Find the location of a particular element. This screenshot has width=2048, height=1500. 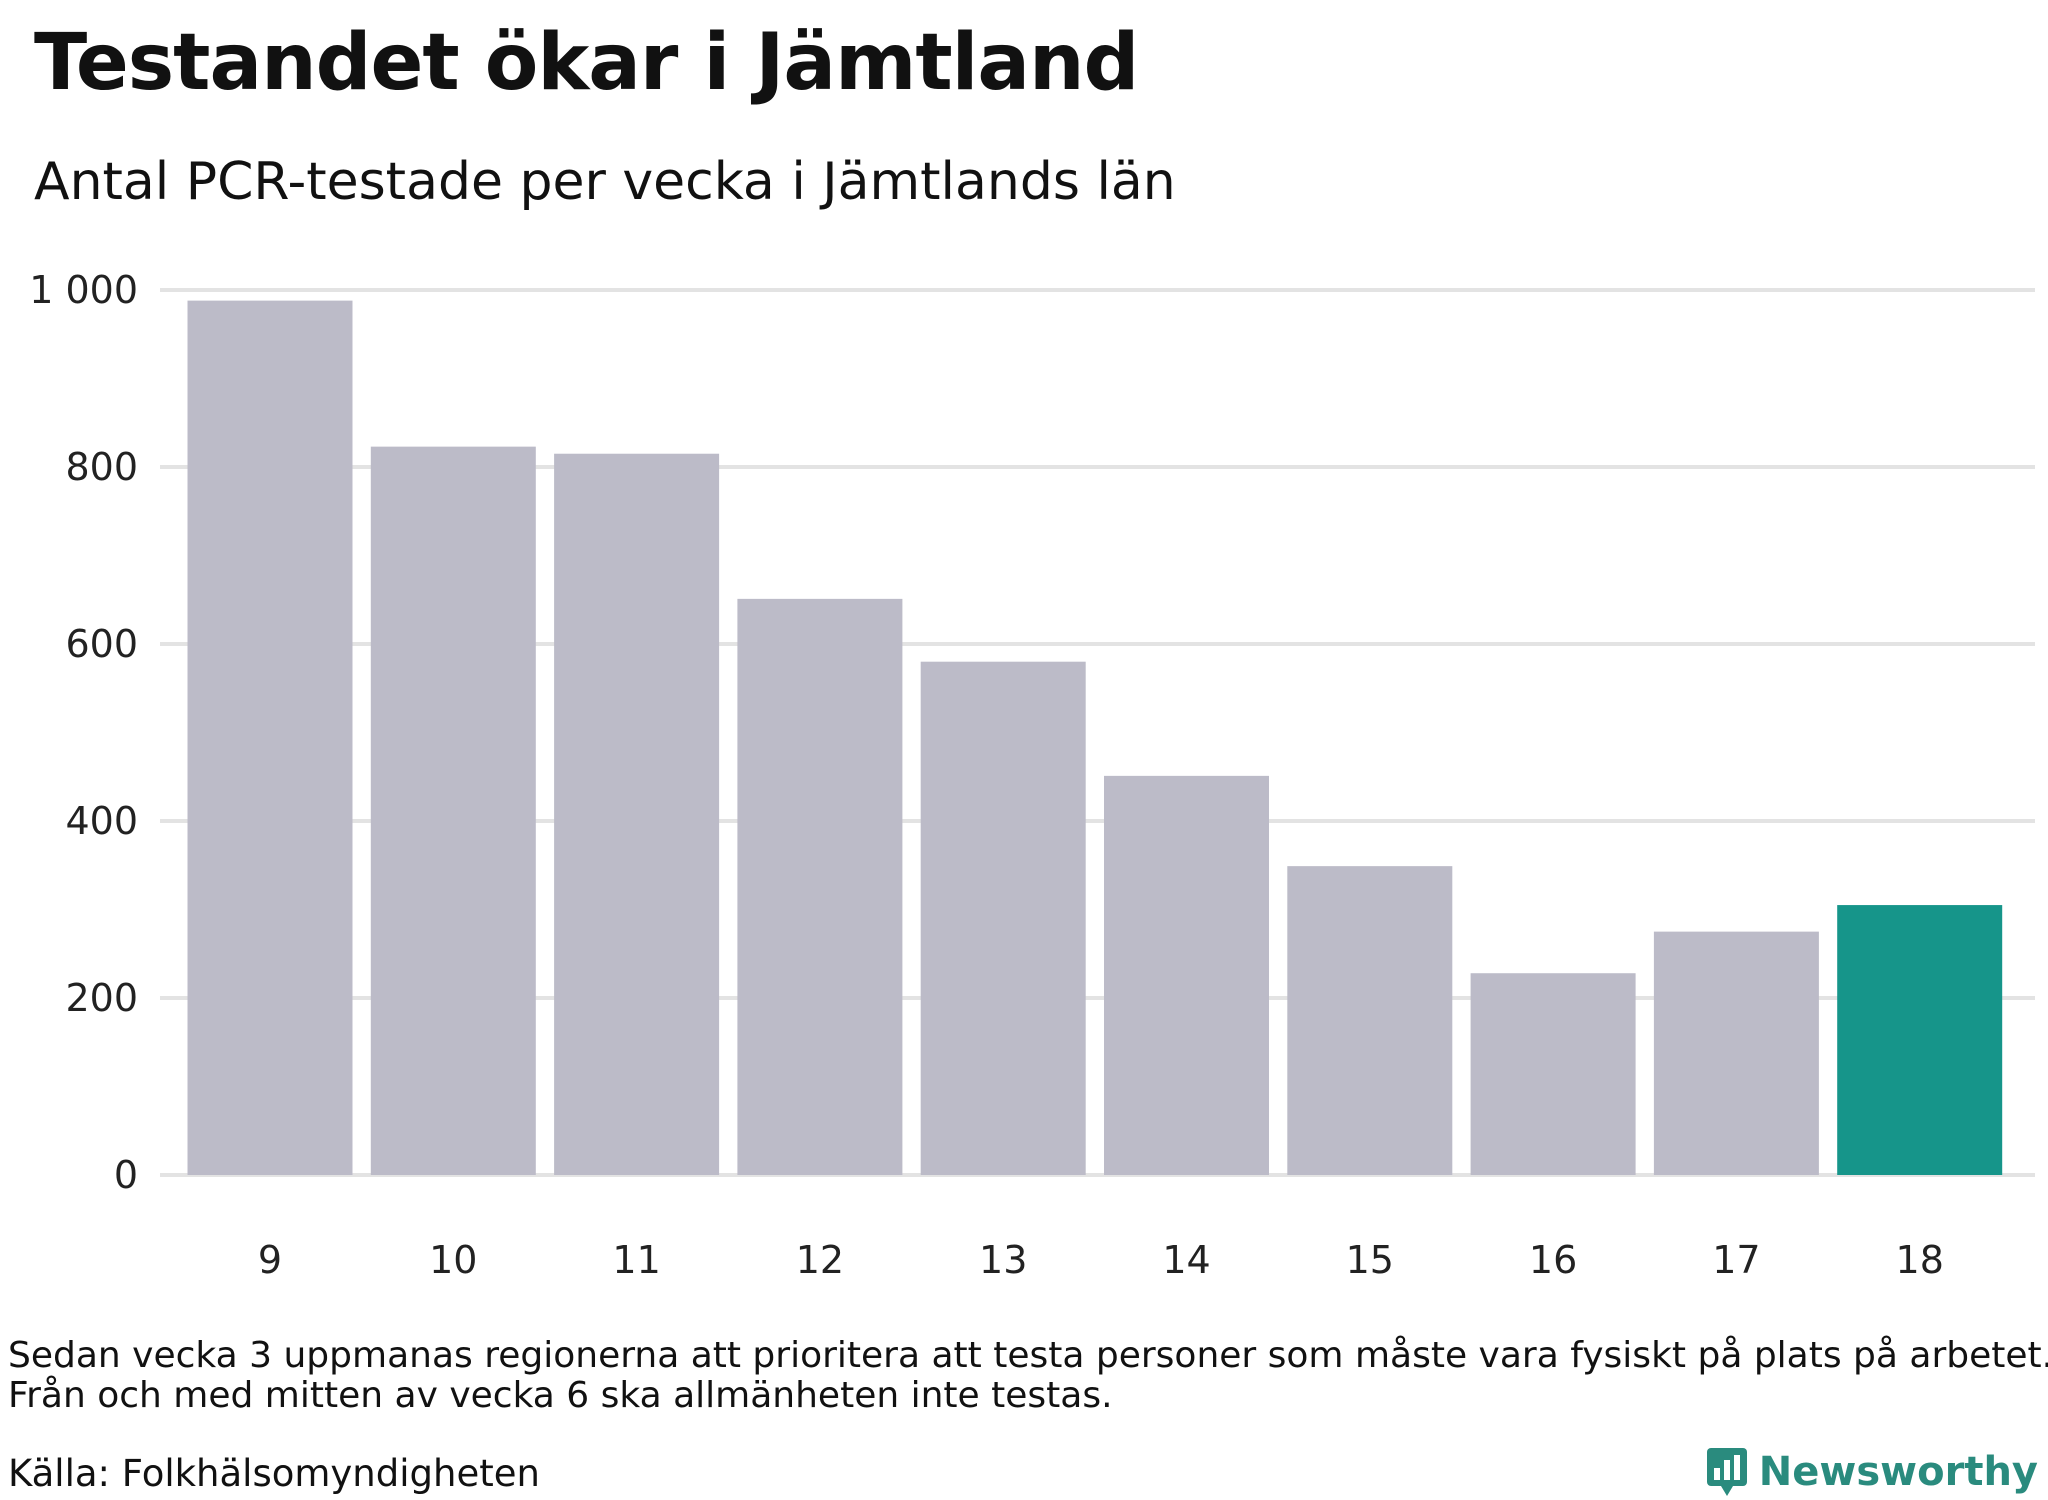

x-tick-label: 9 is located at coordinates (270, 1260).